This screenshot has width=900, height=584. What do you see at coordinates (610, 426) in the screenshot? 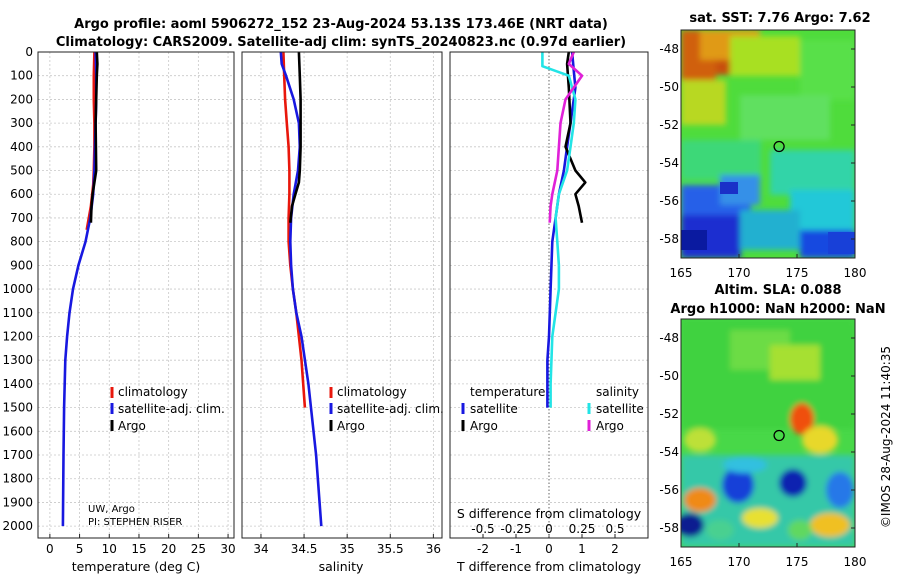
I see `legend-label-sal-argo: Argo` at bounding box center [610, 426].